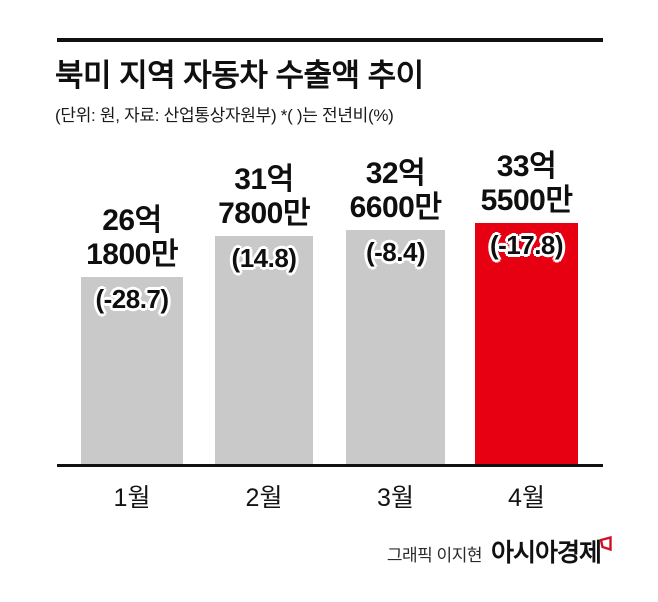 This screenshot has width=658, height=602. What do you see at coordinates (605, 543) in the screenshot?
I see `brand-flag-icon` at bounding box center [605, 543].